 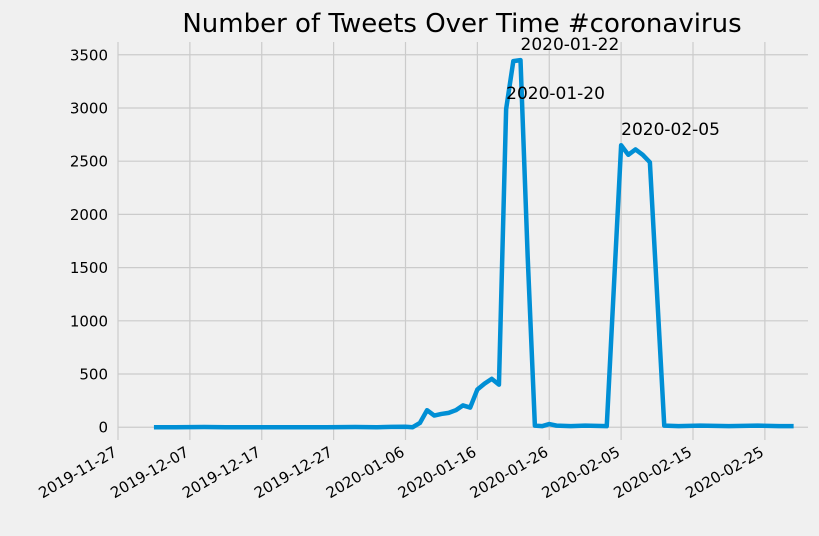 I want to click on y-tick-label: 1000, so click(x=89, y=321).